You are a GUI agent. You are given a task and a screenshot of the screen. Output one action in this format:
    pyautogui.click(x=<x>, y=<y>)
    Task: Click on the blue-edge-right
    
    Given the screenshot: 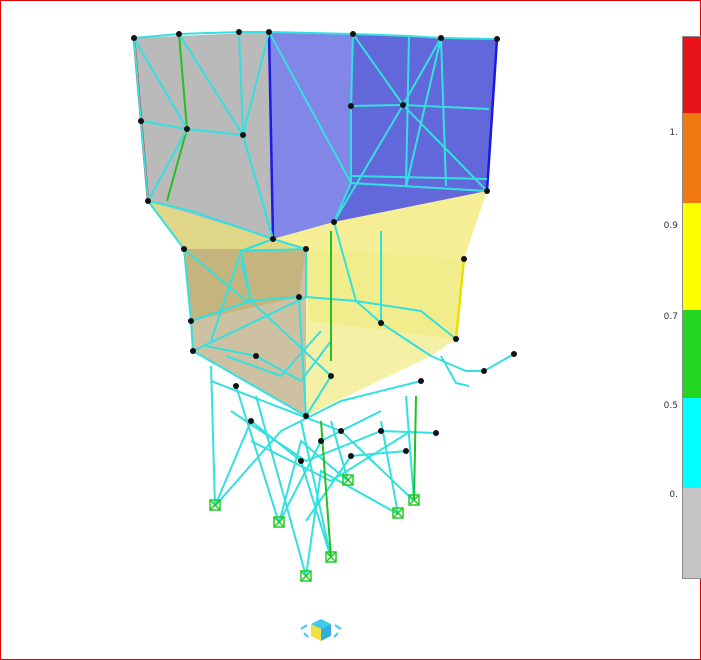 What is the action you would take?
    pyautogui.click(x=492, y=115)
    